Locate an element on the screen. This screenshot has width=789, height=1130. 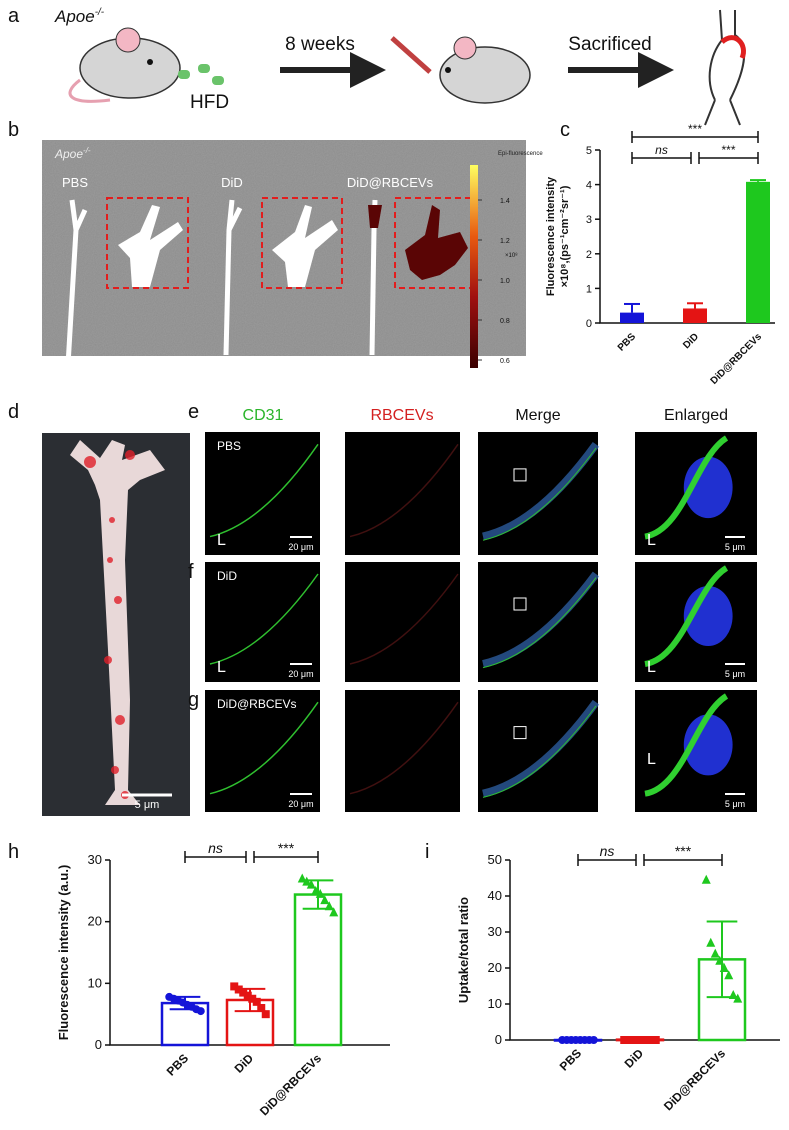
panel-d: d 5 μm is located at coordinates (99, 608).